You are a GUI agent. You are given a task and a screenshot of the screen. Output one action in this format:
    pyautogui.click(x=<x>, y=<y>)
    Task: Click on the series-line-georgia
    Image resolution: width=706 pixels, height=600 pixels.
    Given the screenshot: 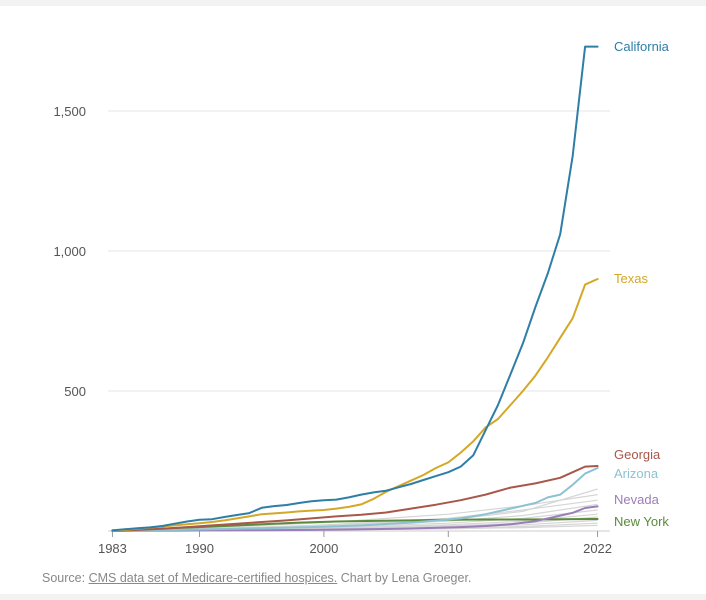 What is the action you would take?
    pyautogui.click(x=355, y=498)
    